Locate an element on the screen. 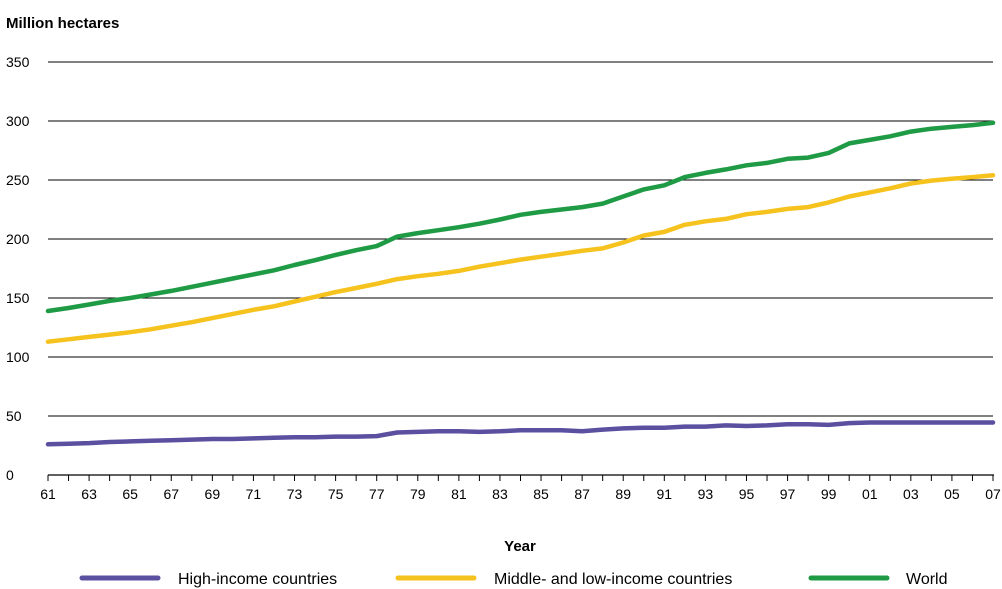  y-tick-label: 350 is located at coordinates (18, 62).